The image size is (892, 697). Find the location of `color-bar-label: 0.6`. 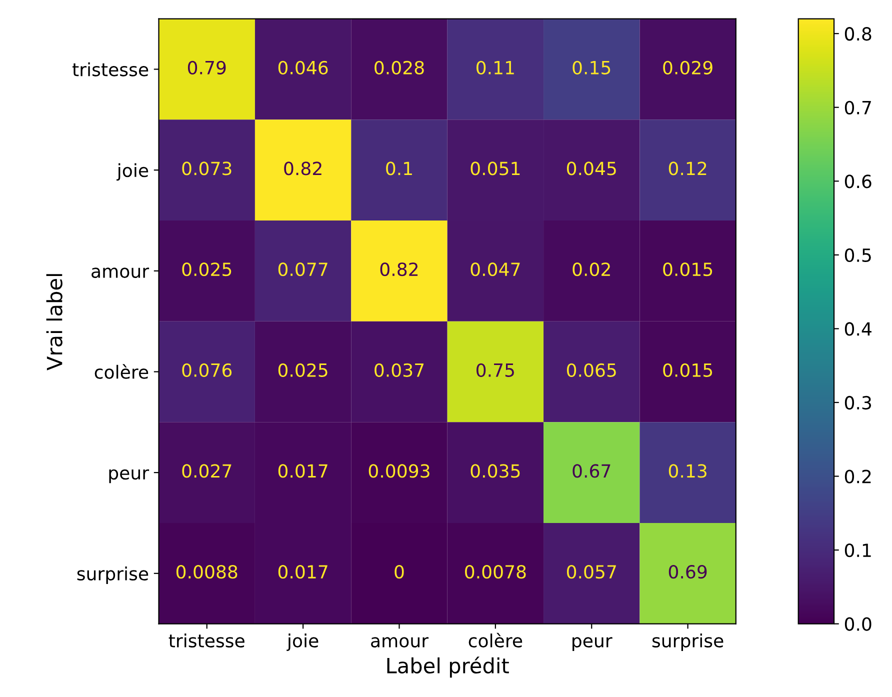

color-bar-label: 0.6 is located at coordinates (858, 181).